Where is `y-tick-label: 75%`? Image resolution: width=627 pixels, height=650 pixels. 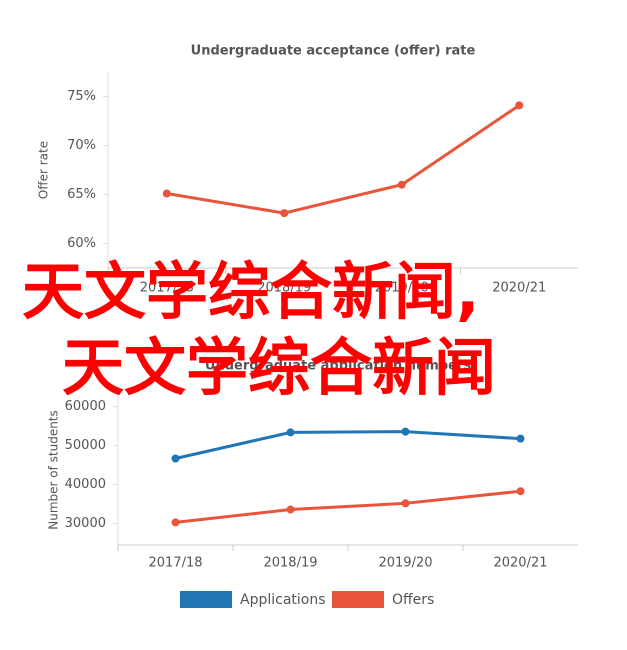 y-tick-label: 75% is located at coordinates (81, 96).